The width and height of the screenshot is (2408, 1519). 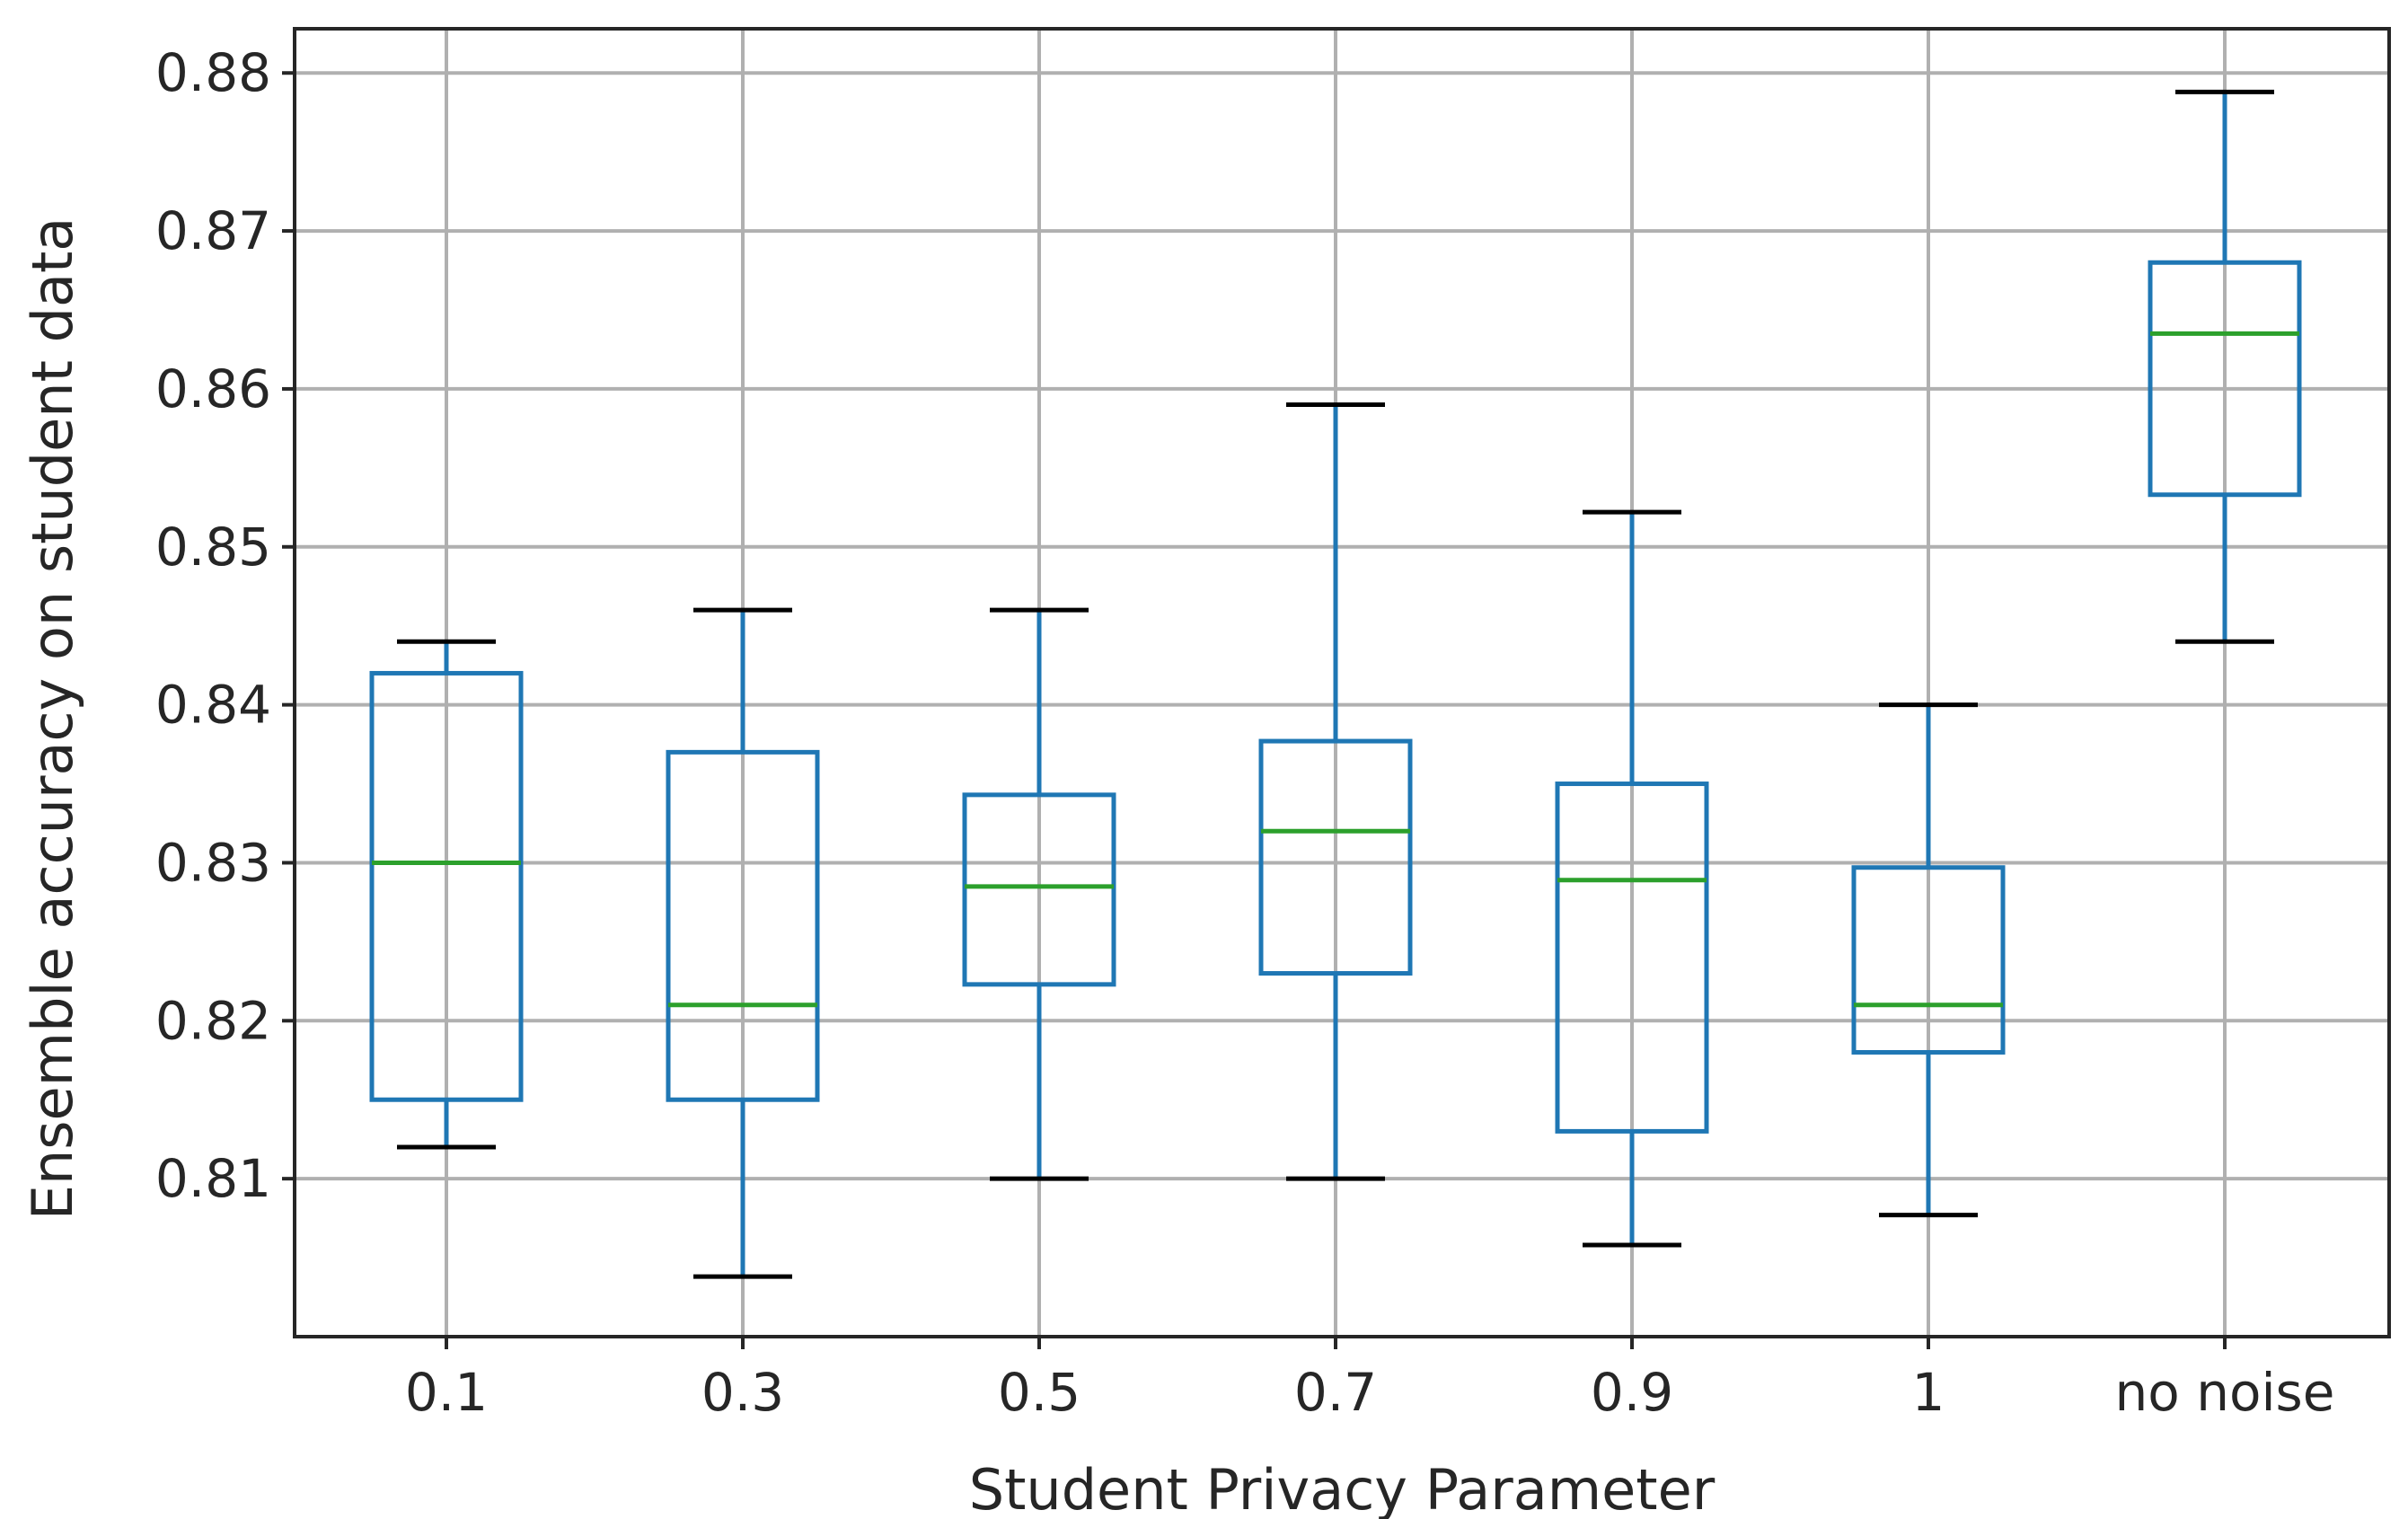 What do you see at coordinates (213, 1178) in the screenshot?
I see `y-tick-label: 0.81` at bounding box center [213, 1178].